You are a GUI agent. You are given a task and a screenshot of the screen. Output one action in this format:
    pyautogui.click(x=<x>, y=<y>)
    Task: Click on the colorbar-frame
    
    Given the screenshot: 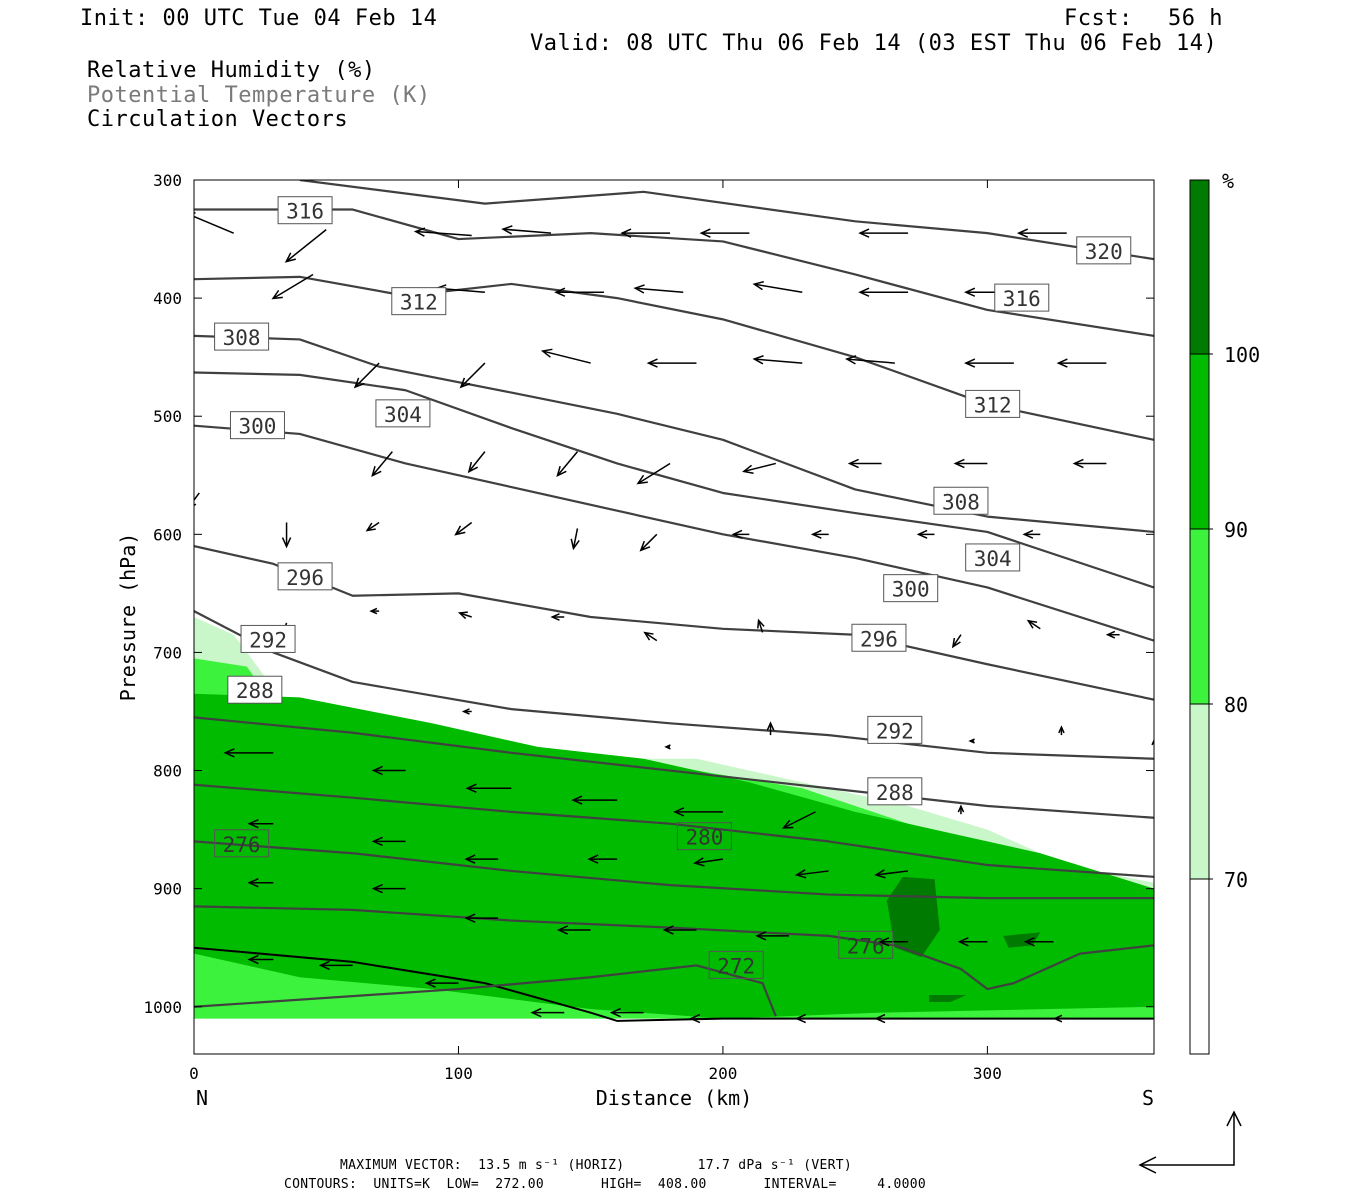 What is the action you would take?
    pyautogui.click(x=1199, y=617)
    